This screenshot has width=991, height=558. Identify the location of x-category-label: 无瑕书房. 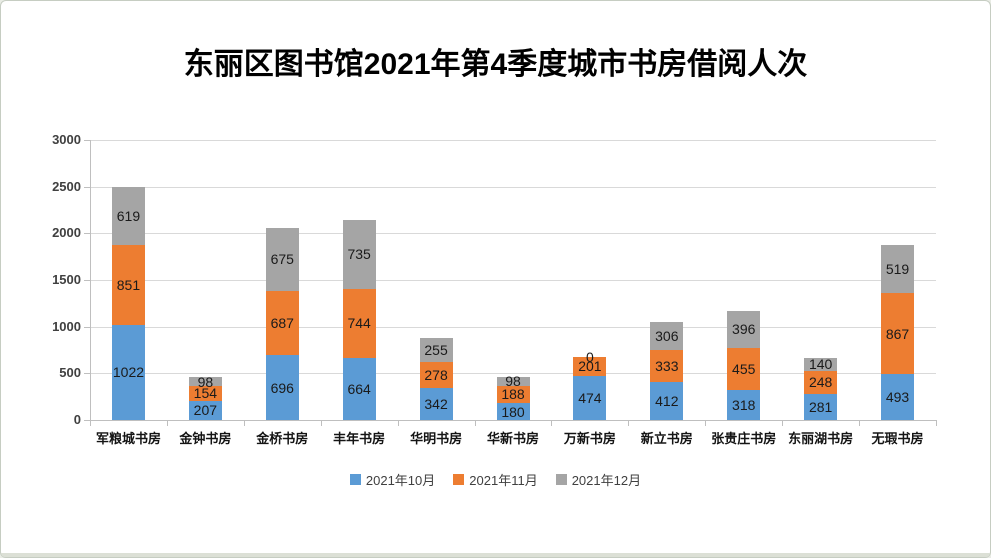
(897, 438).